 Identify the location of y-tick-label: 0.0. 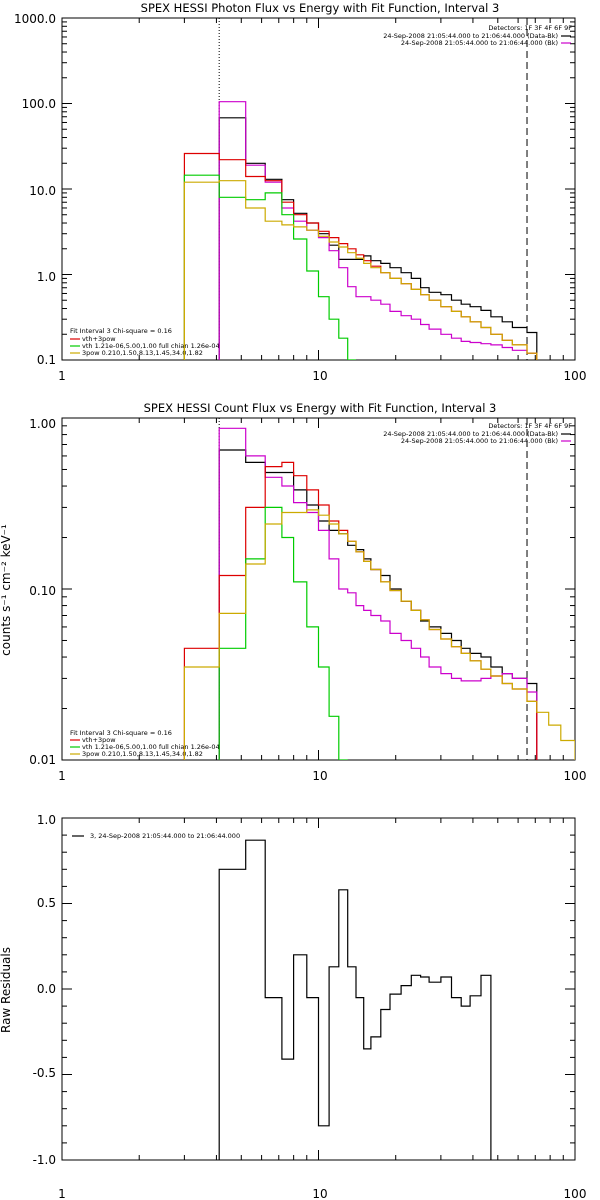
(46, 989).